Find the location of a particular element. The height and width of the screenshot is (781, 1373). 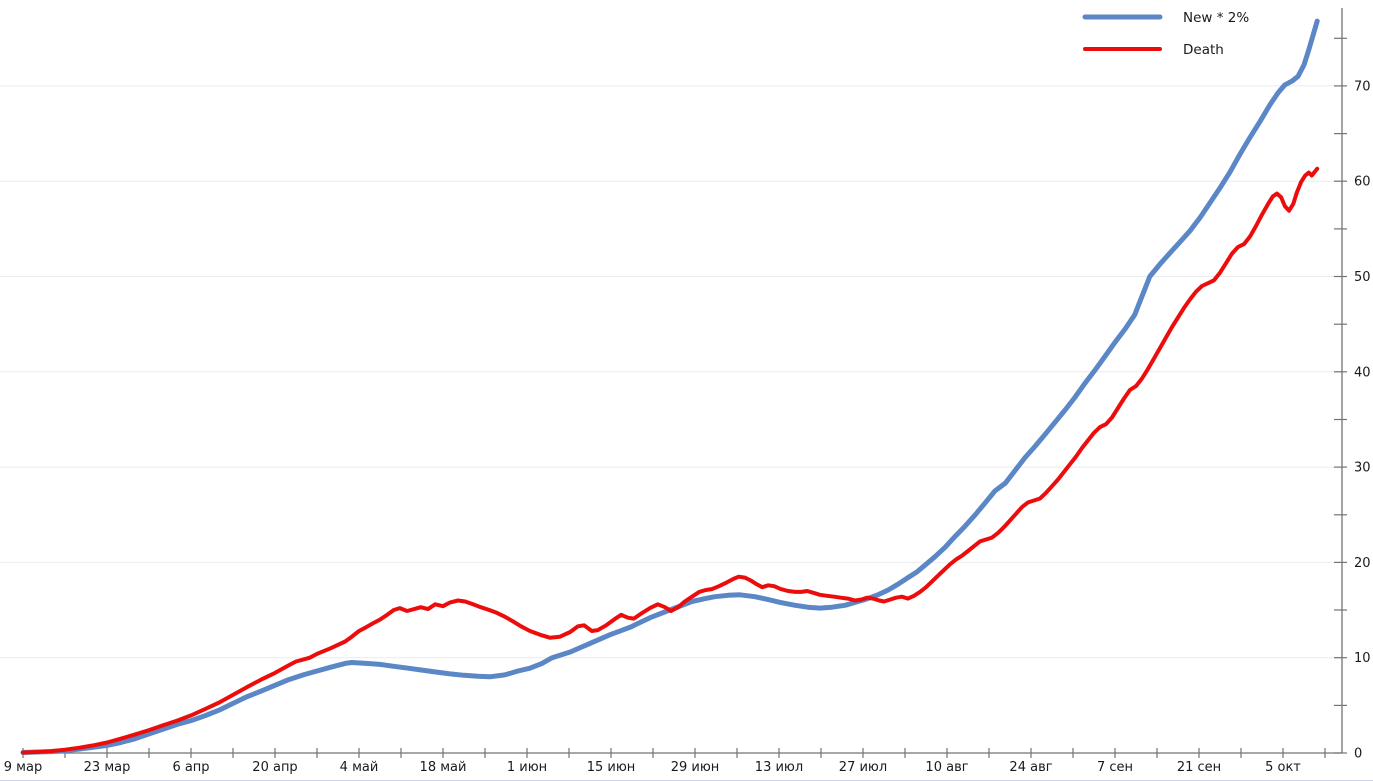

x-tick-label: 21 сен is located at coordinates (1199, 767).